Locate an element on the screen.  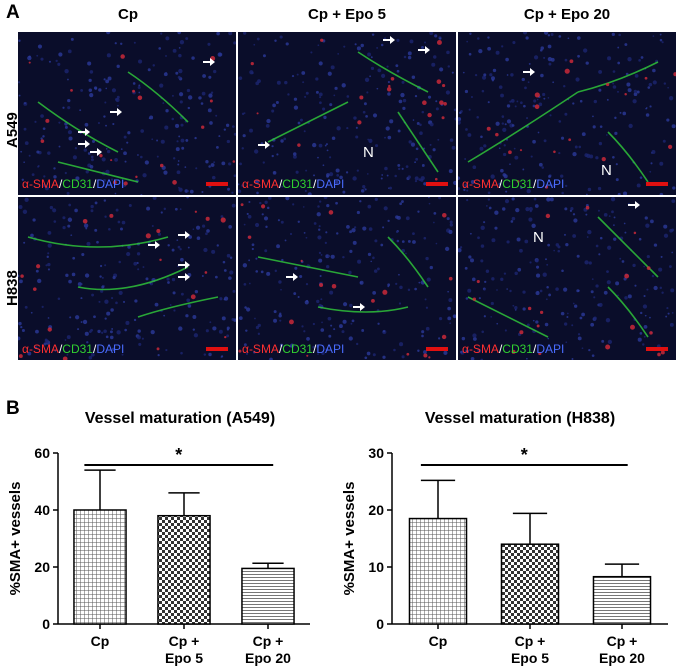
micrograph-h838-epo20: N α-SMA/CD31/DAPI is located at coordinates (567, 278).